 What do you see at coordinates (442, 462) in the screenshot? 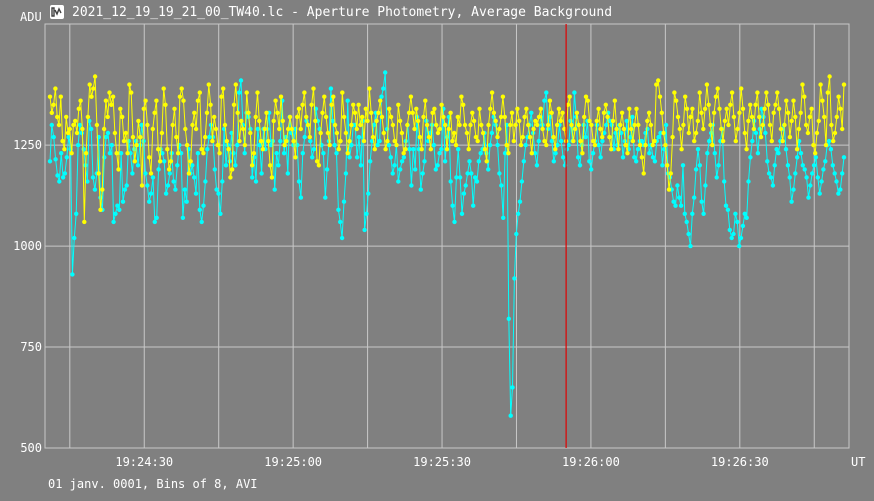
I see `x-tick-label: 19:25:30` at bounding box center [442, 462].